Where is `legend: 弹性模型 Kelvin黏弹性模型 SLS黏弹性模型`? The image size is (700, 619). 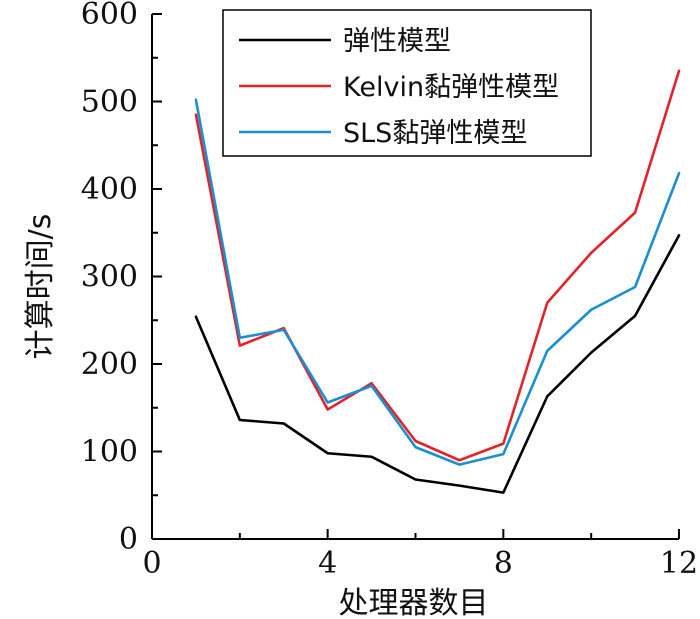
legend: 弹性模型 Kelvin黏弹性模型 SLS黏弹性模型 is located at coordinates (407, 83).